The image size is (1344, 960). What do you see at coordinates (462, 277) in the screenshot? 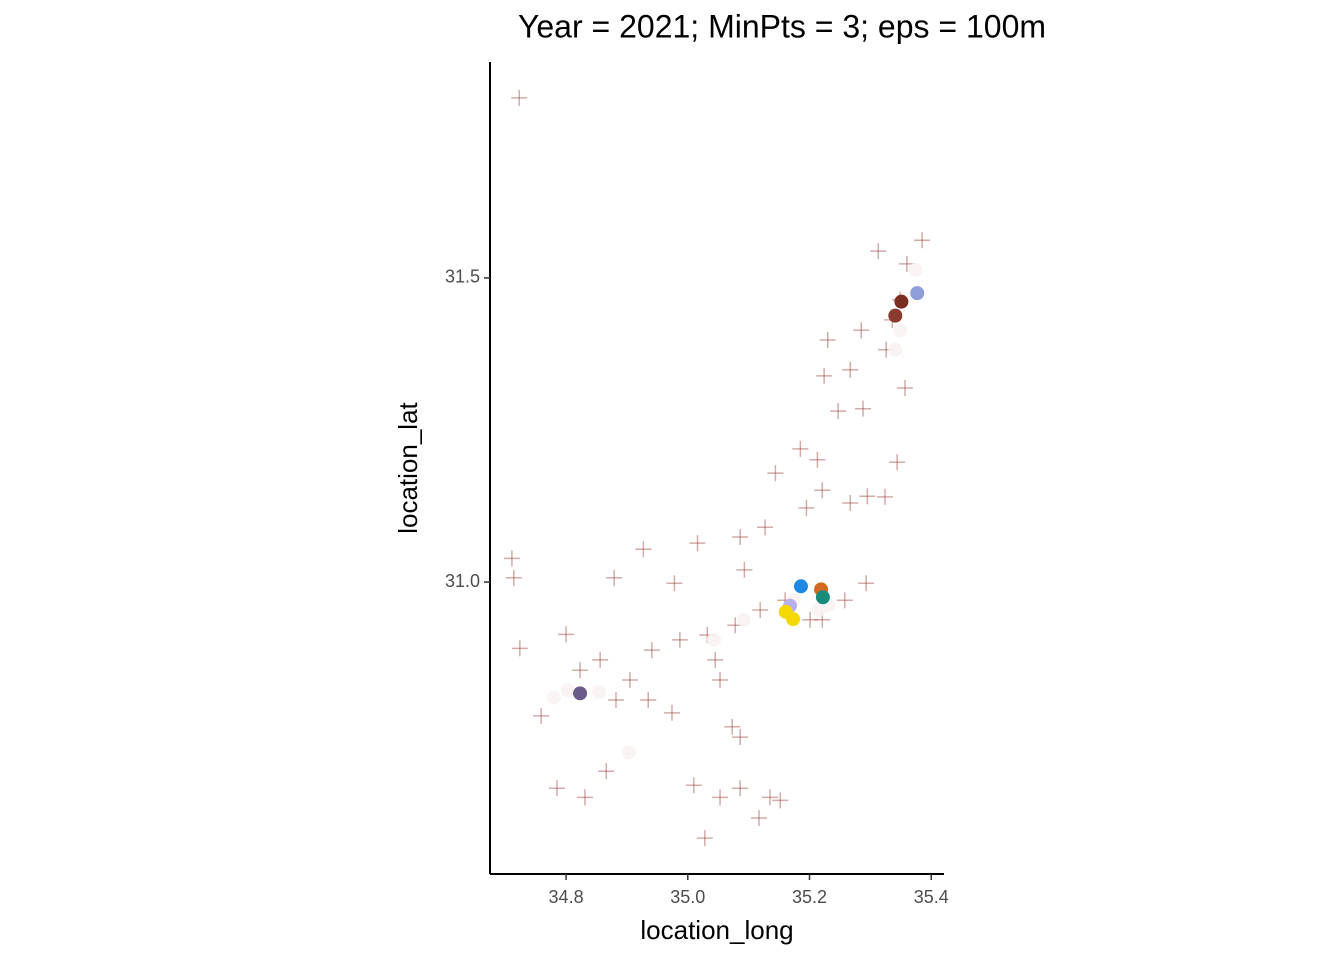
I see `y-tick-label: 31.5` at bounding box center [462, 277].